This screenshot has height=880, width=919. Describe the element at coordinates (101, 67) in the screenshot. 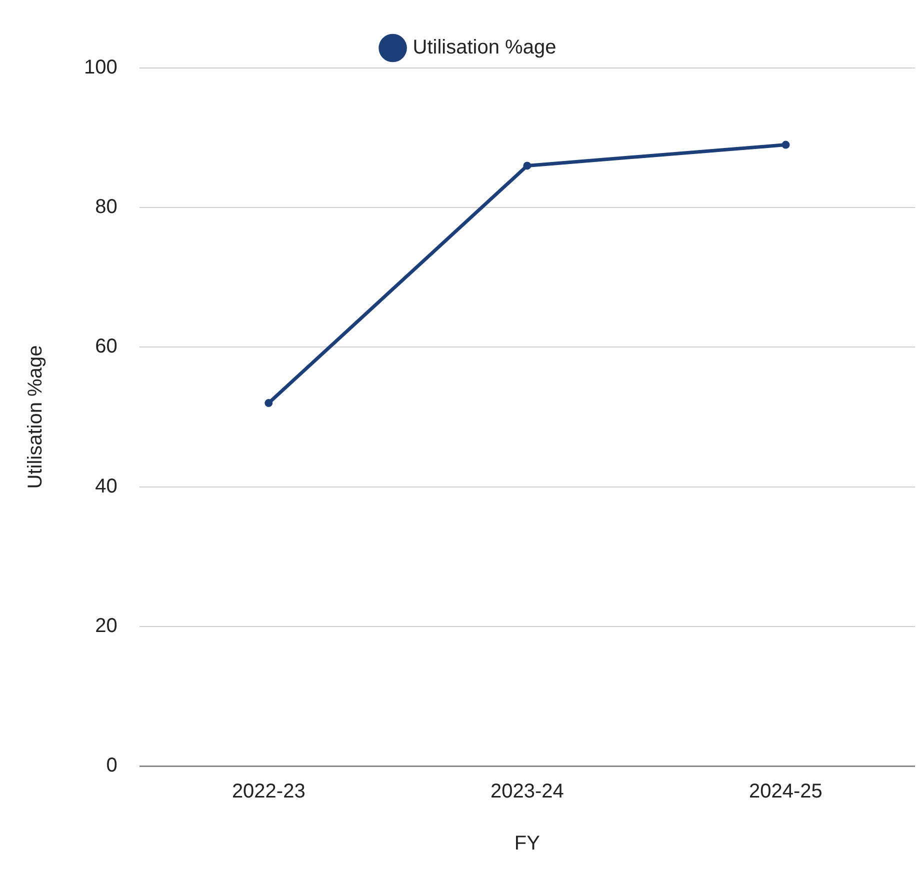

I see `y-tick-label: 100` at that location.